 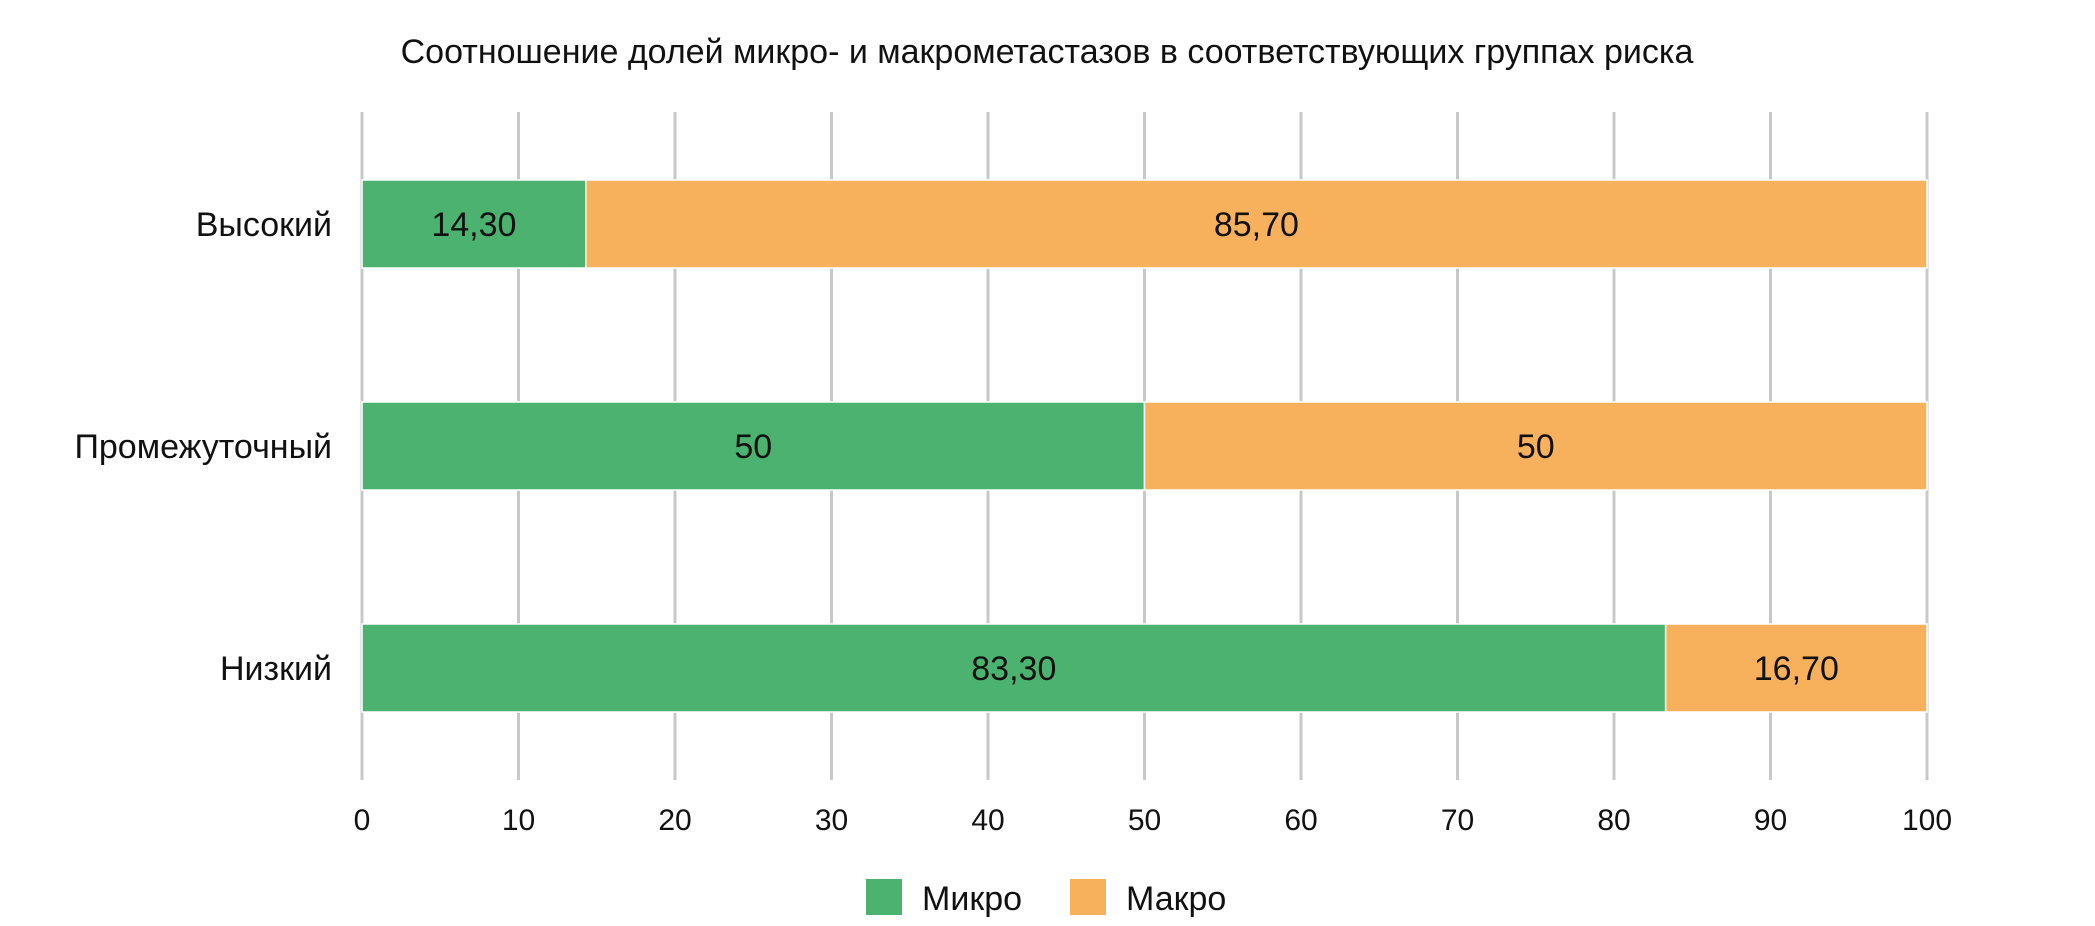 I want to click on category-label: Низкий, so click(x=276, y=669).